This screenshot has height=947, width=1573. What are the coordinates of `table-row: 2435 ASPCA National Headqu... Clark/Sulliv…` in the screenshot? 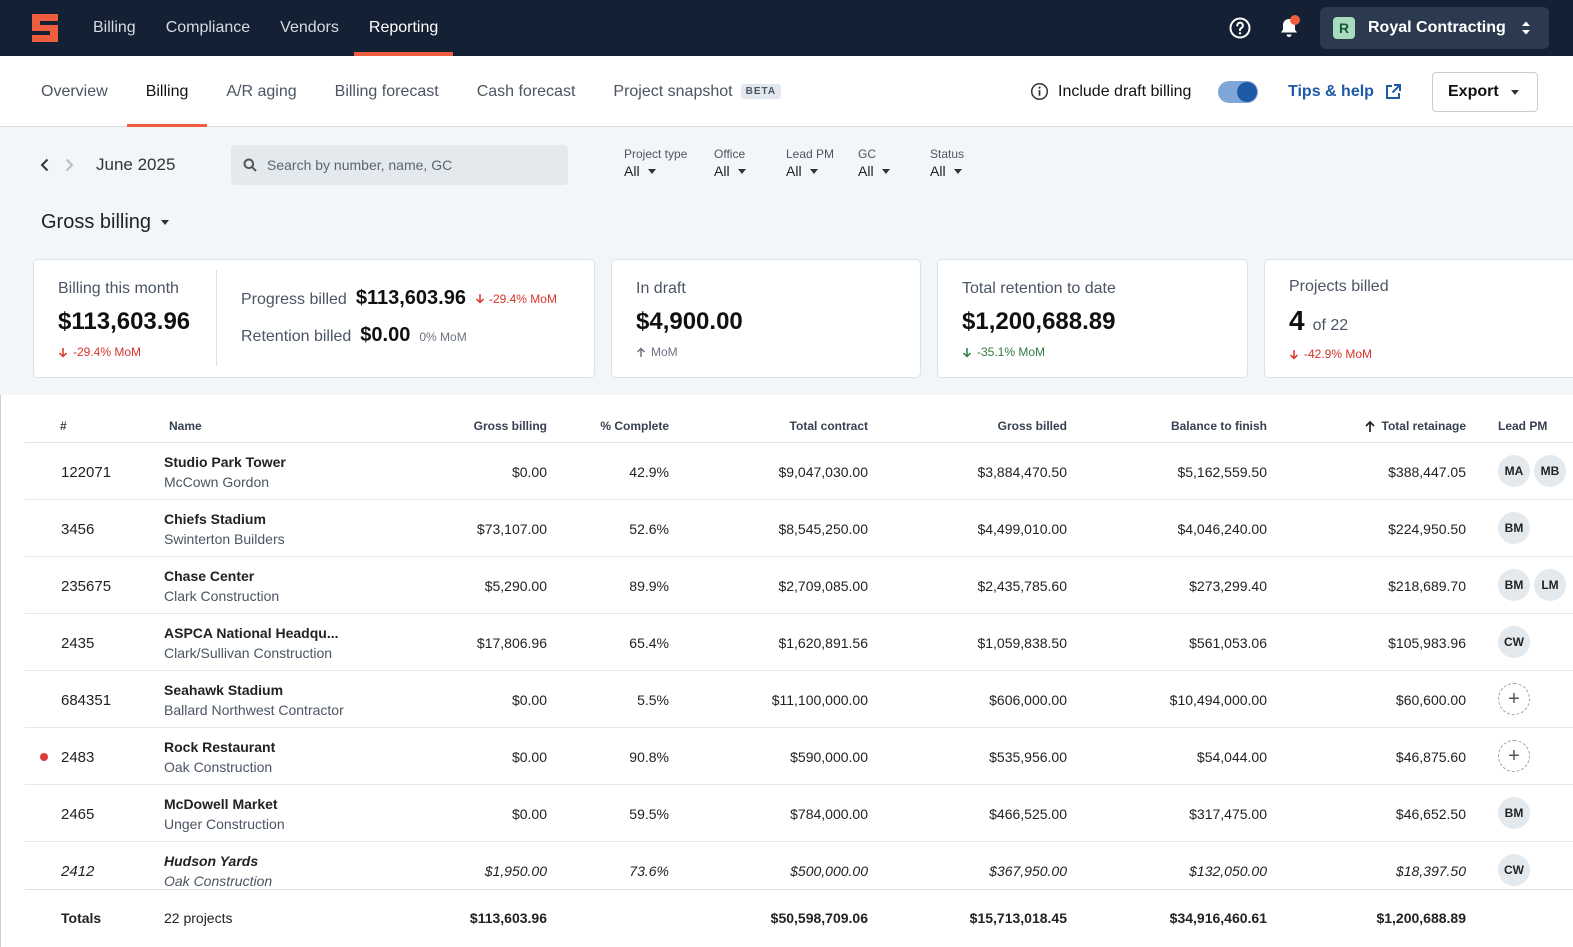 It's located at (799, 642).